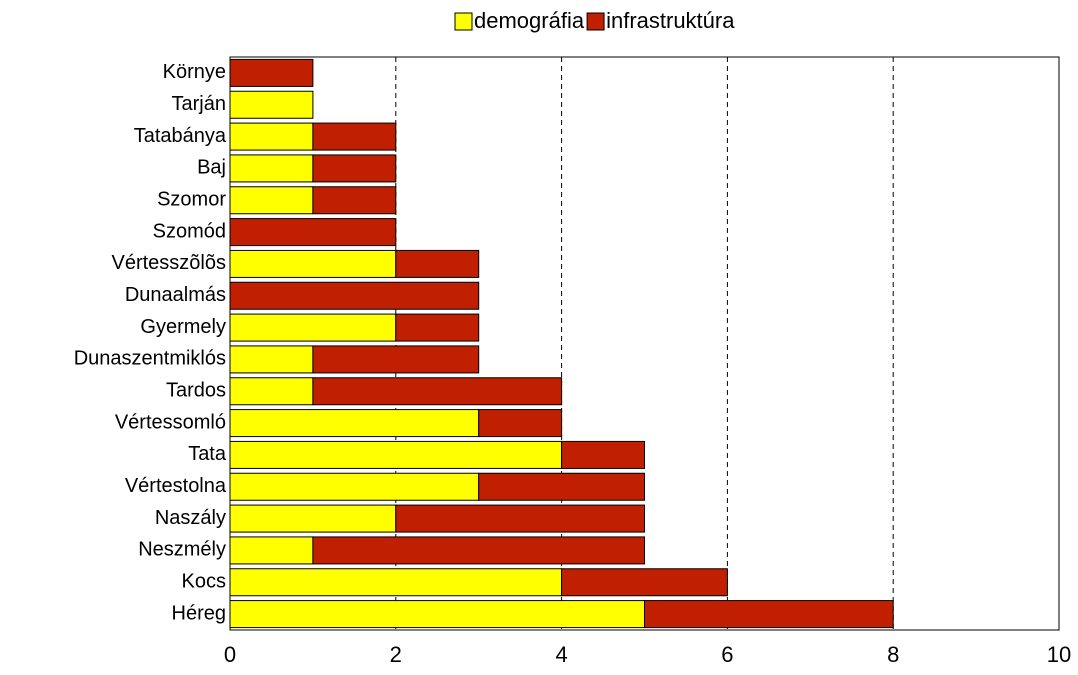 The height and width of the screenshot is (675, 1078). I want to click on y-tick-label: Dunaalmás, so click(175, 295).